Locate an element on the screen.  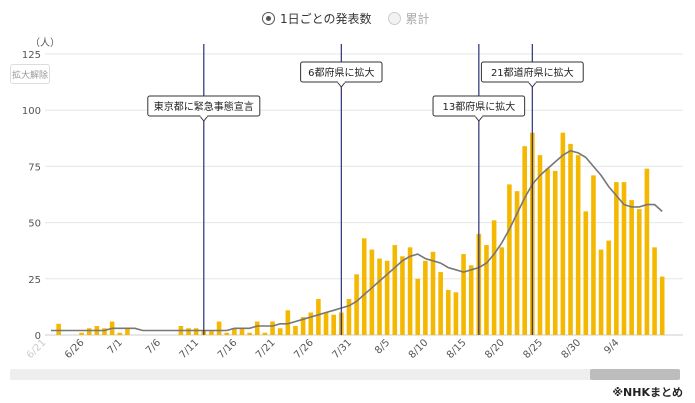
x-tick-label: 8/20 is located at coordinates (495, 349).